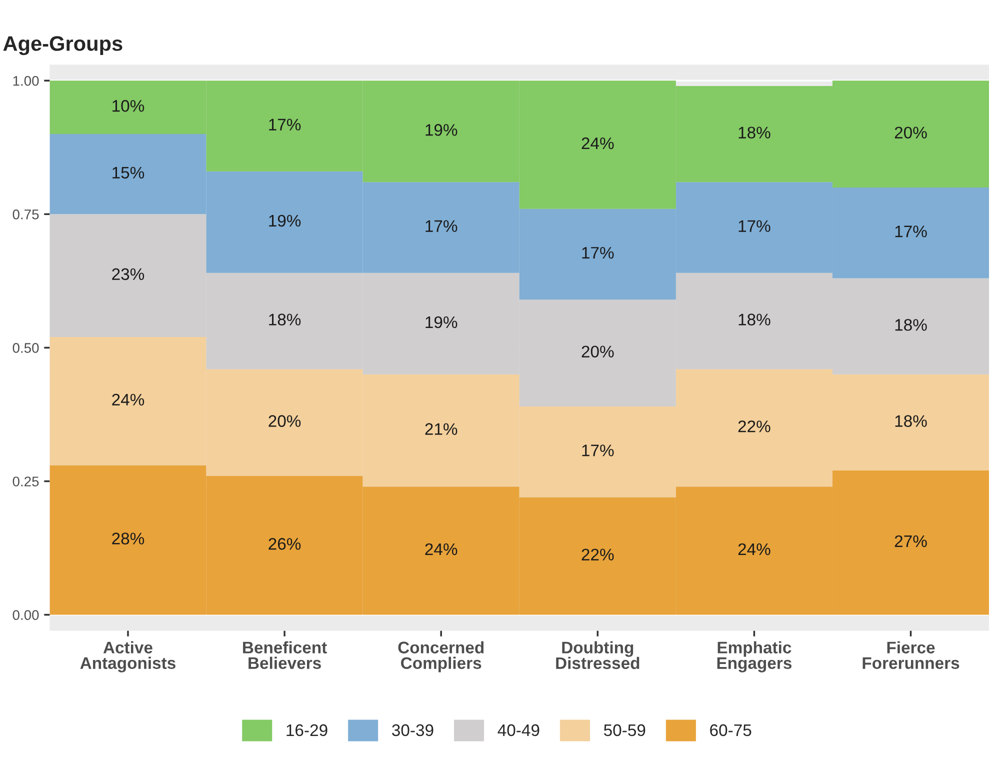  What do you see at coordinates (519, 730) in the screenshot?
I see `legend-label: 40-49` at bounding box center [519, 730].